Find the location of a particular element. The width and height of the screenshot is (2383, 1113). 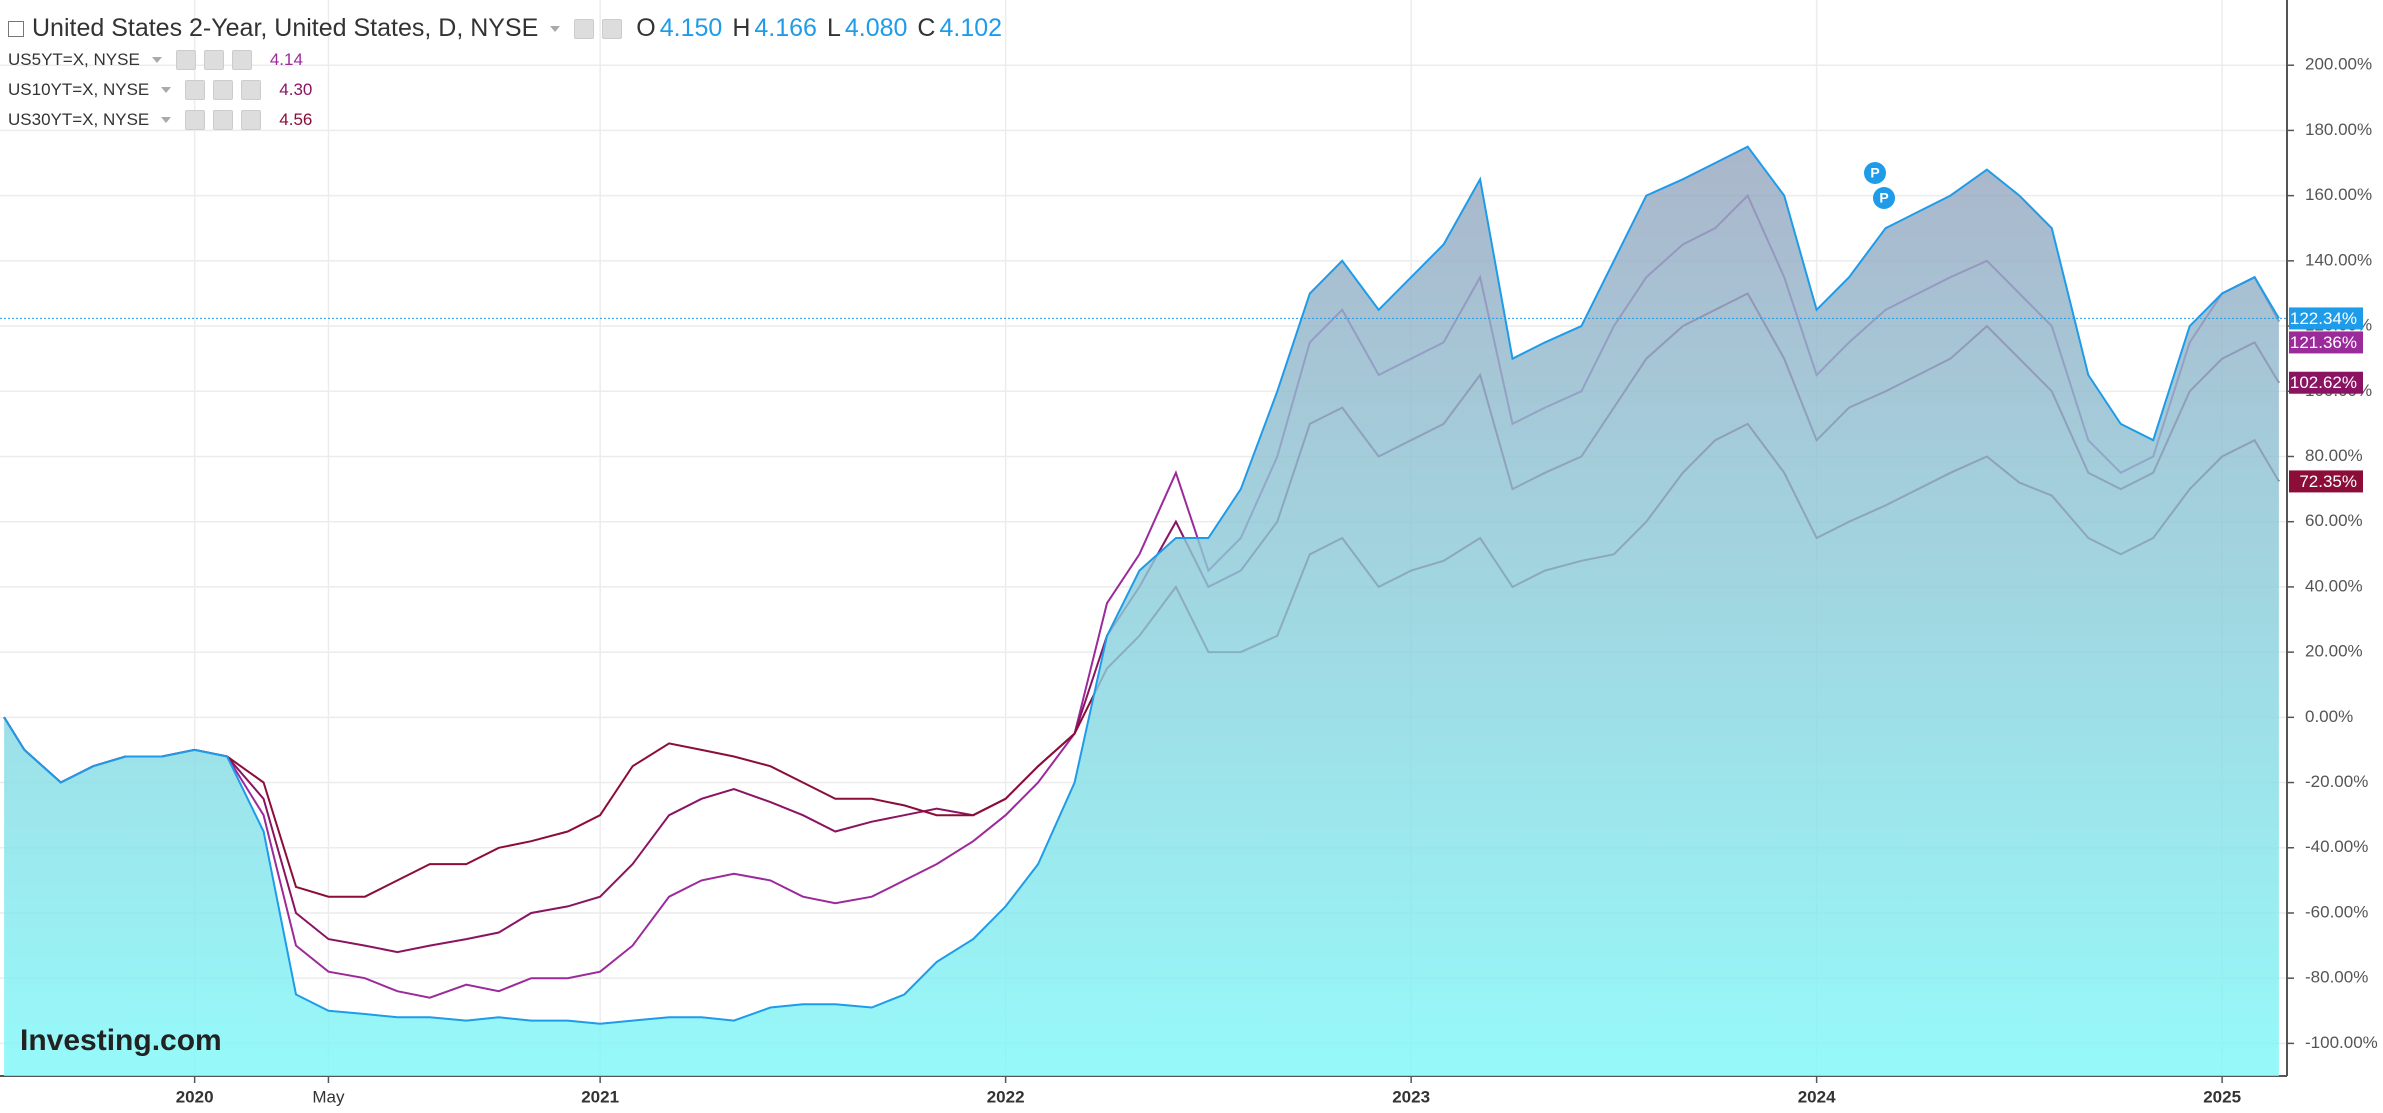

x-tick-label: 2024 is located at coordinates (1817, 1096).